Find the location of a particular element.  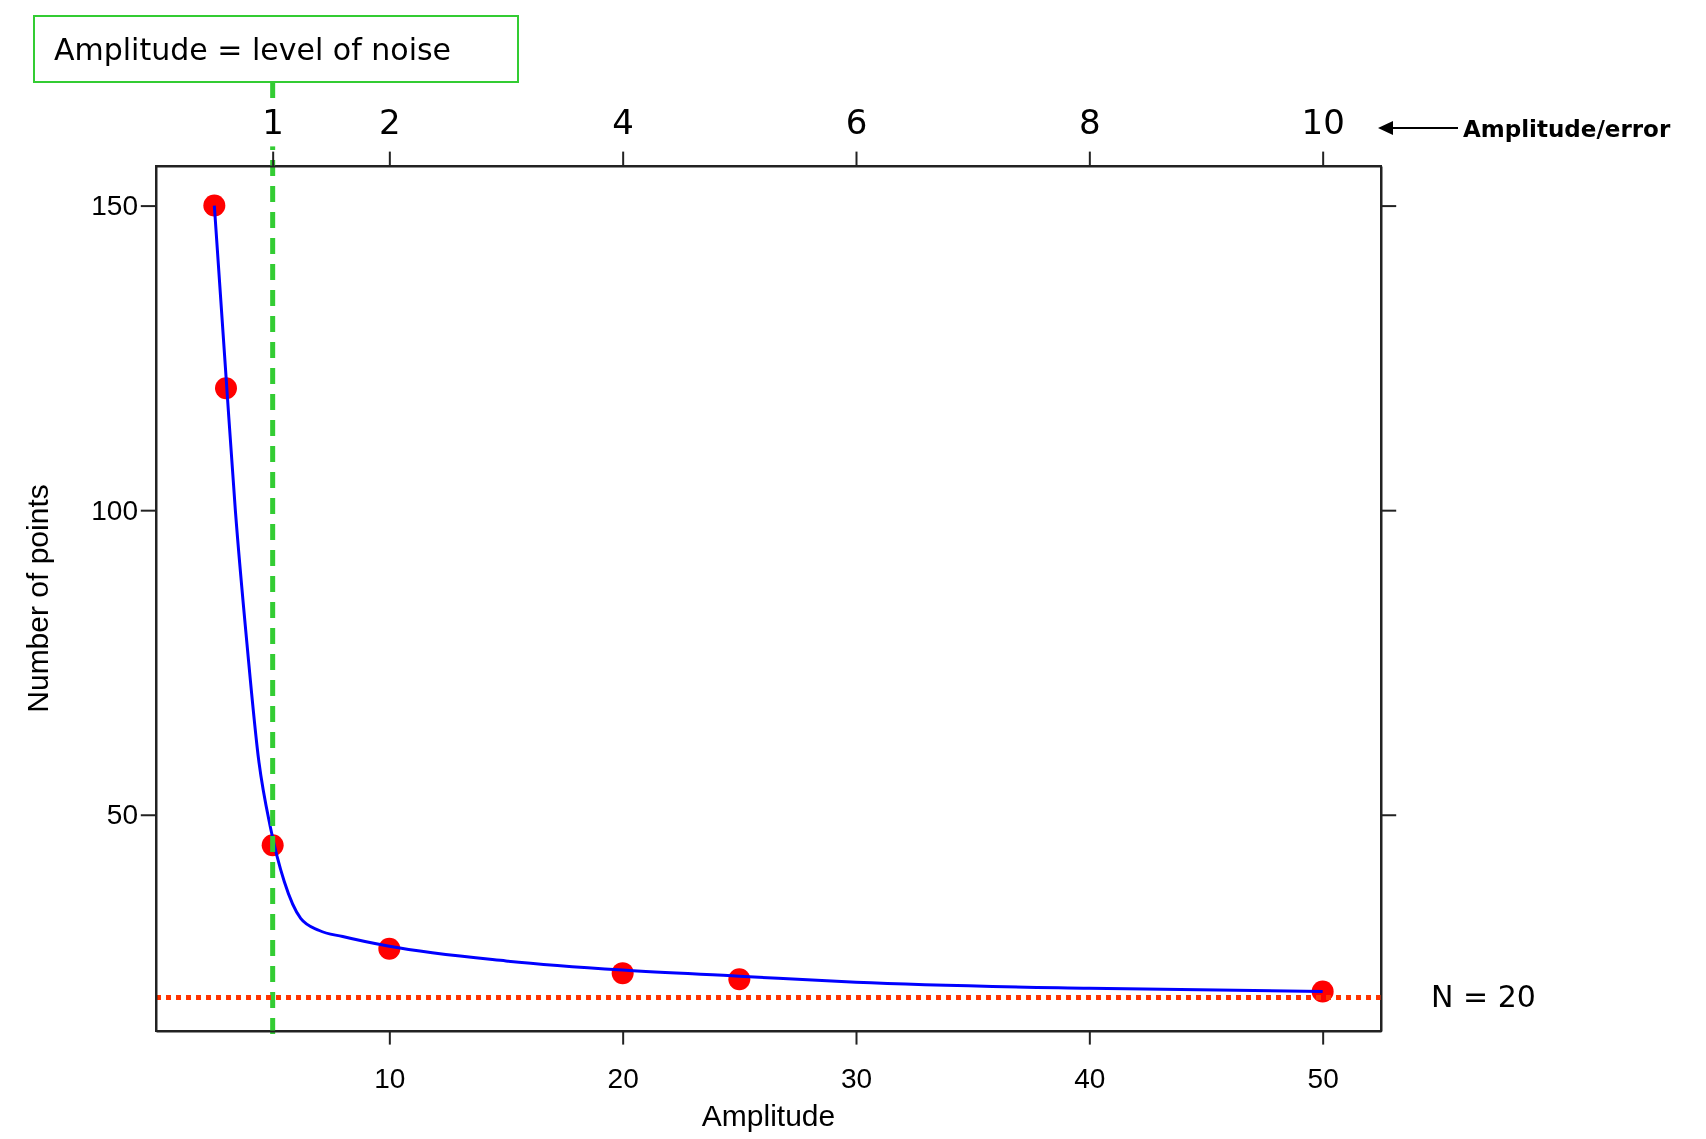

ref-line-label: N = 20 is located at coordinates (1483, 997).